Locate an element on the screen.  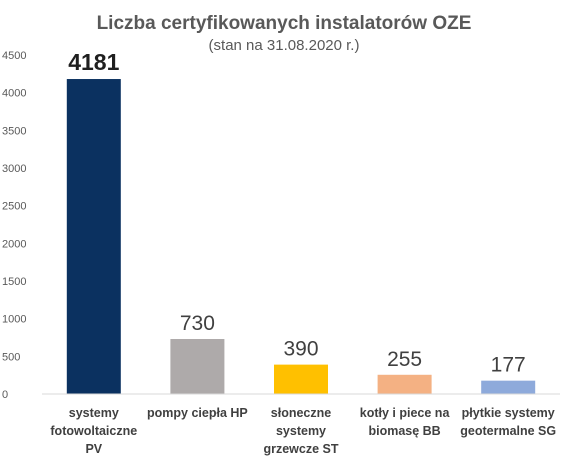
y-tick-label: 3000 is located at coordinates (14, 169).